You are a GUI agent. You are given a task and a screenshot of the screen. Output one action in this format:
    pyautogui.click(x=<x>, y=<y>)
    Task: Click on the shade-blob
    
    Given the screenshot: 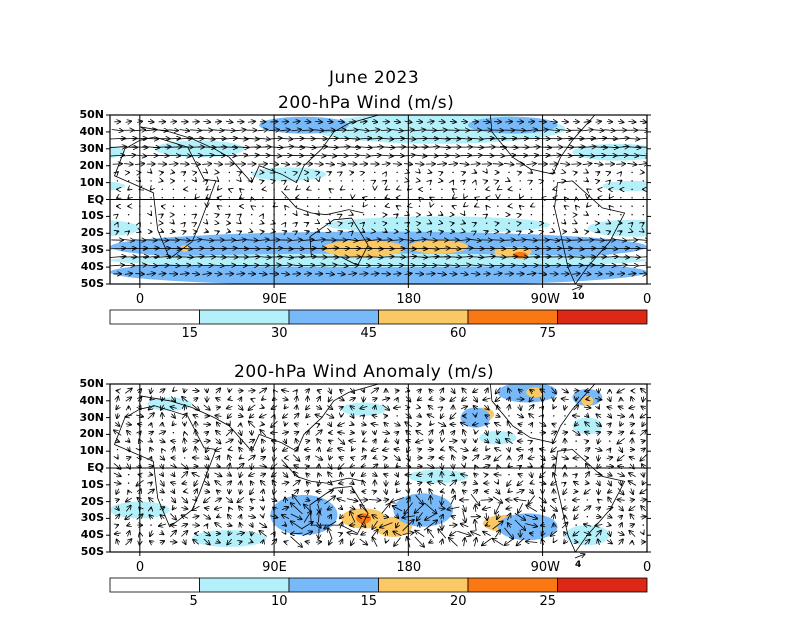 What is the action you would take?
    pyautogui.click(x=587, y=426)
    